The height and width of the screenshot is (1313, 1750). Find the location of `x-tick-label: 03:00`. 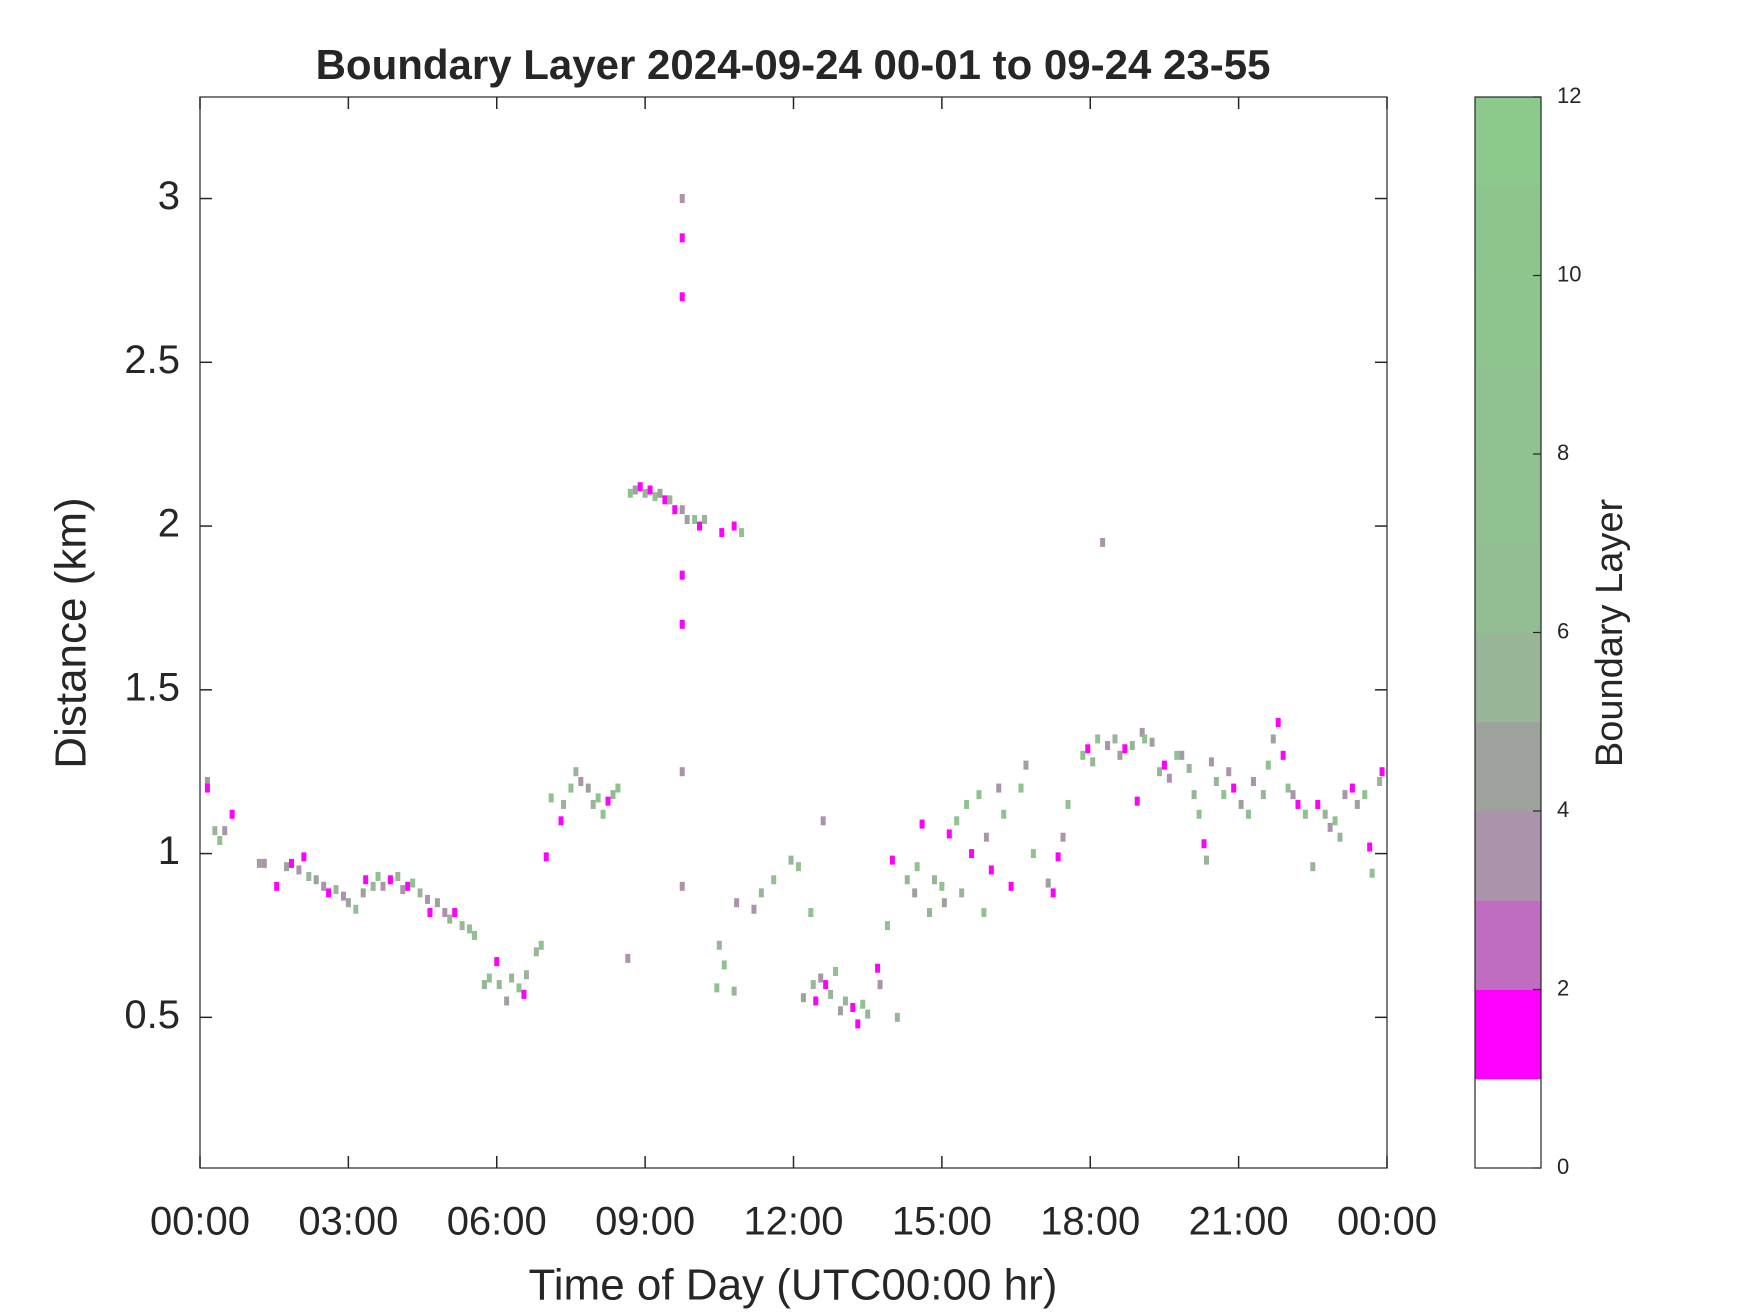

x-tick-label: 03:00 is located at coordinates (348, 1222).